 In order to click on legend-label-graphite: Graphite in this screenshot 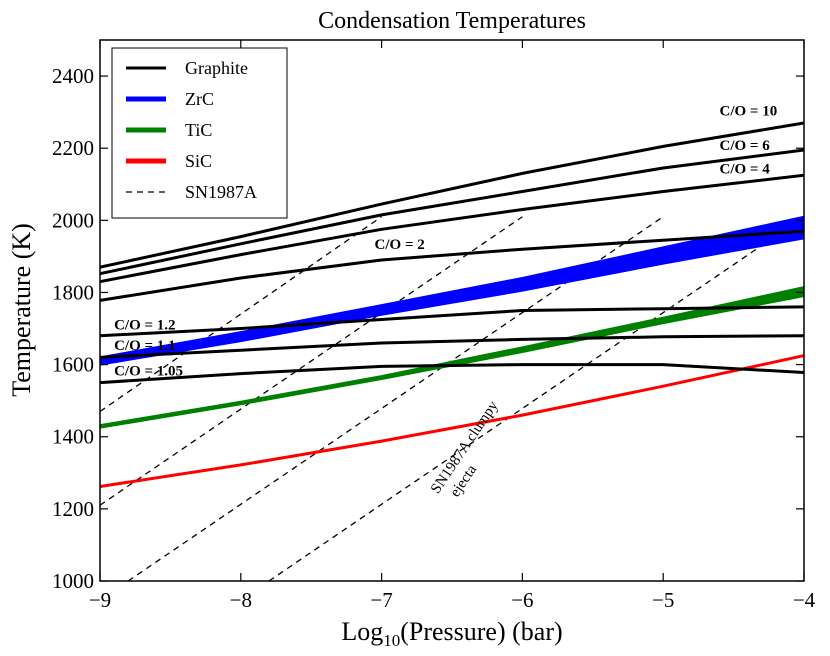, I will do `click(216, 68)`.